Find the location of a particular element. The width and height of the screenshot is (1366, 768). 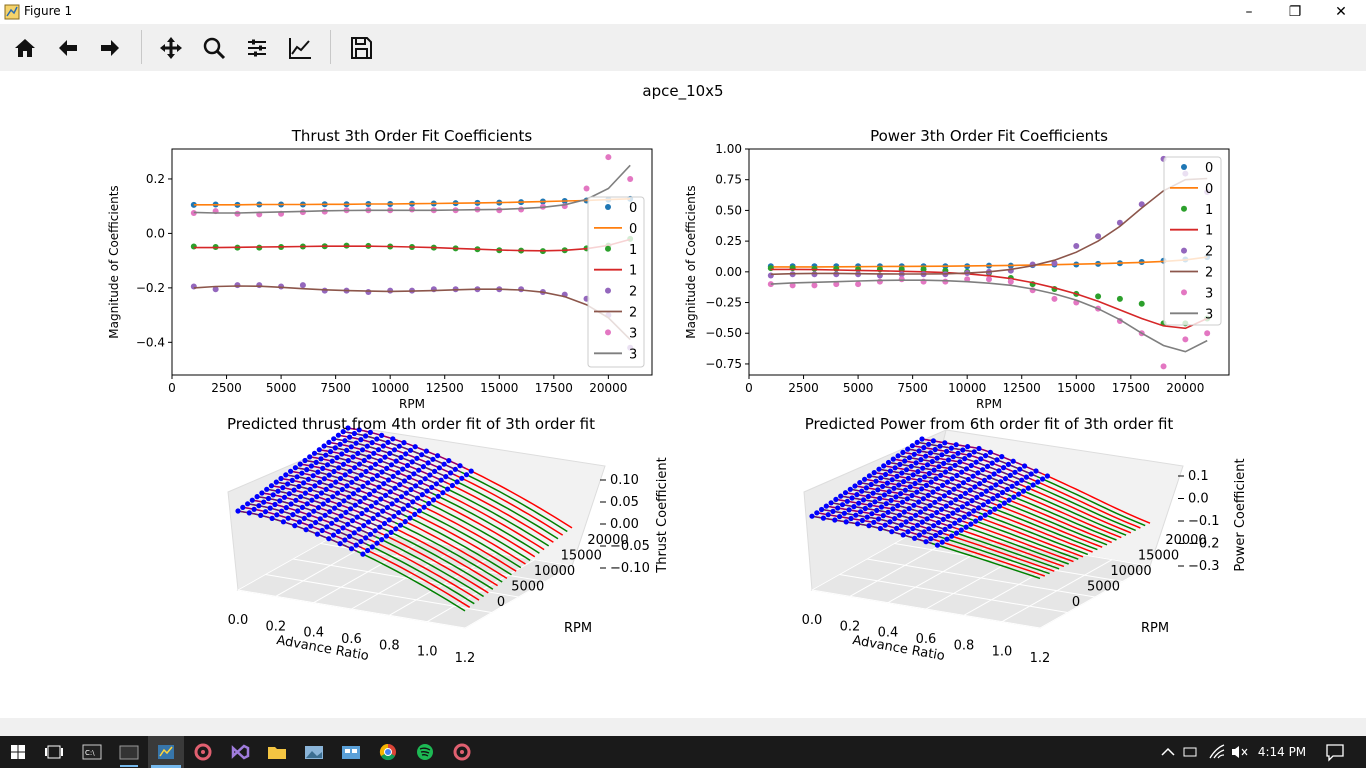

x-tick-label: 17500 is located at coordinates (1131, 388).